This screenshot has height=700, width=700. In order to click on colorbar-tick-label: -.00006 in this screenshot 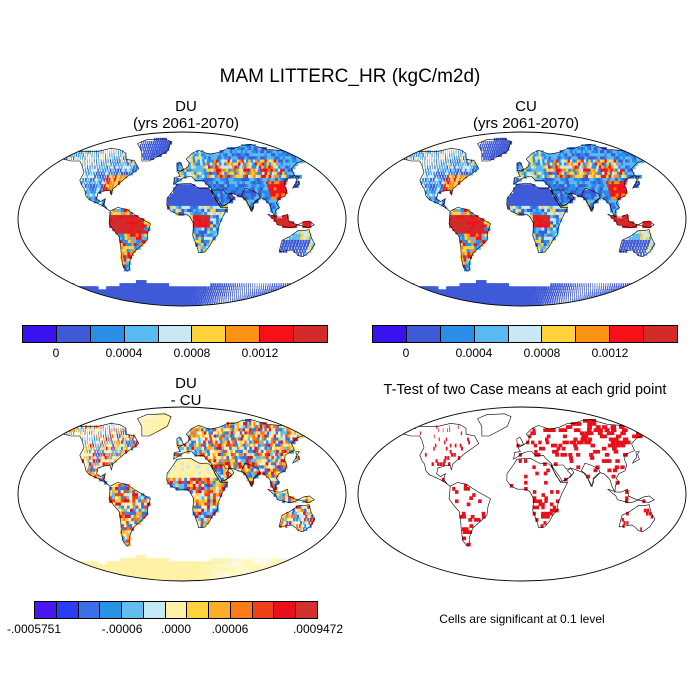, I will do `click(122, 629)`.